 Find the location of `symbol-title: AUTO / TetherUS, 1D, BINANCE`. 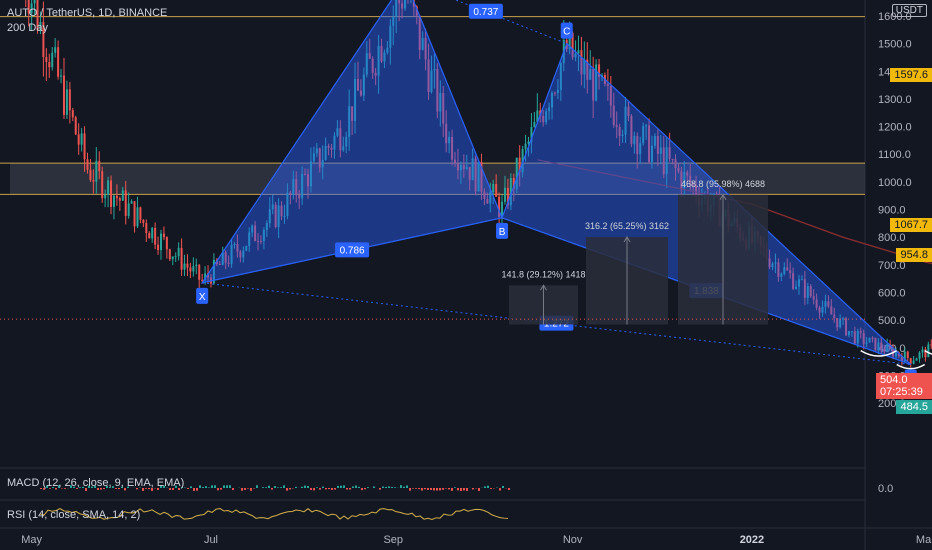

symbol-title: AUTO / TetherUS, 1D, BINANCE is located at coordinates (87, 13).